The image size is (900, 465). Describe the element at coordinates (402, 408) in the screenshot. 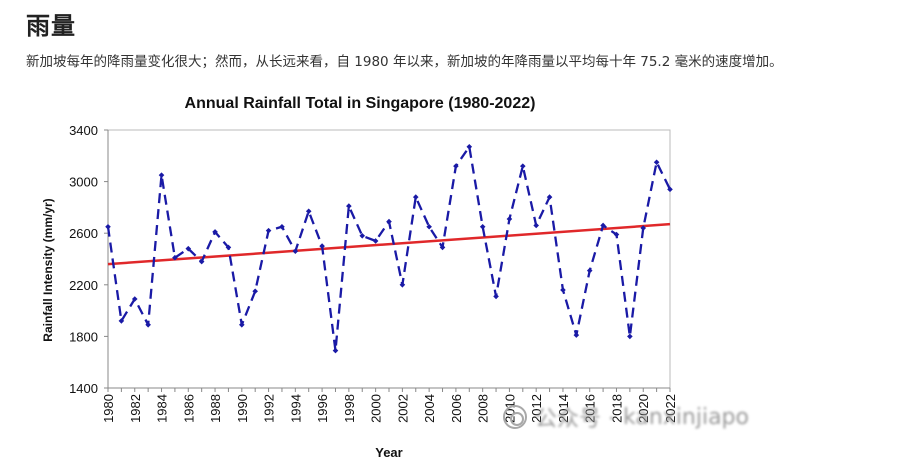

I see `x-tick-label: 2002` at that location.